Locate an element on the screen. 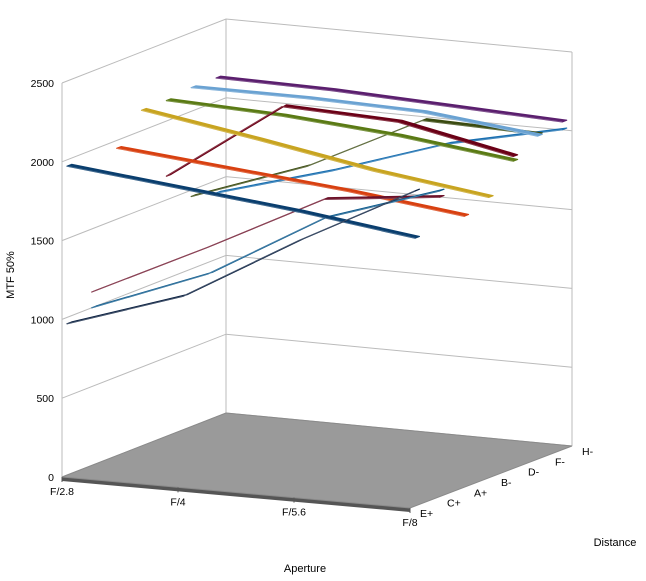  x-tick-labels: F/2.8 F/4 F/5.6 F/8 is located at coordinates (234, 507).